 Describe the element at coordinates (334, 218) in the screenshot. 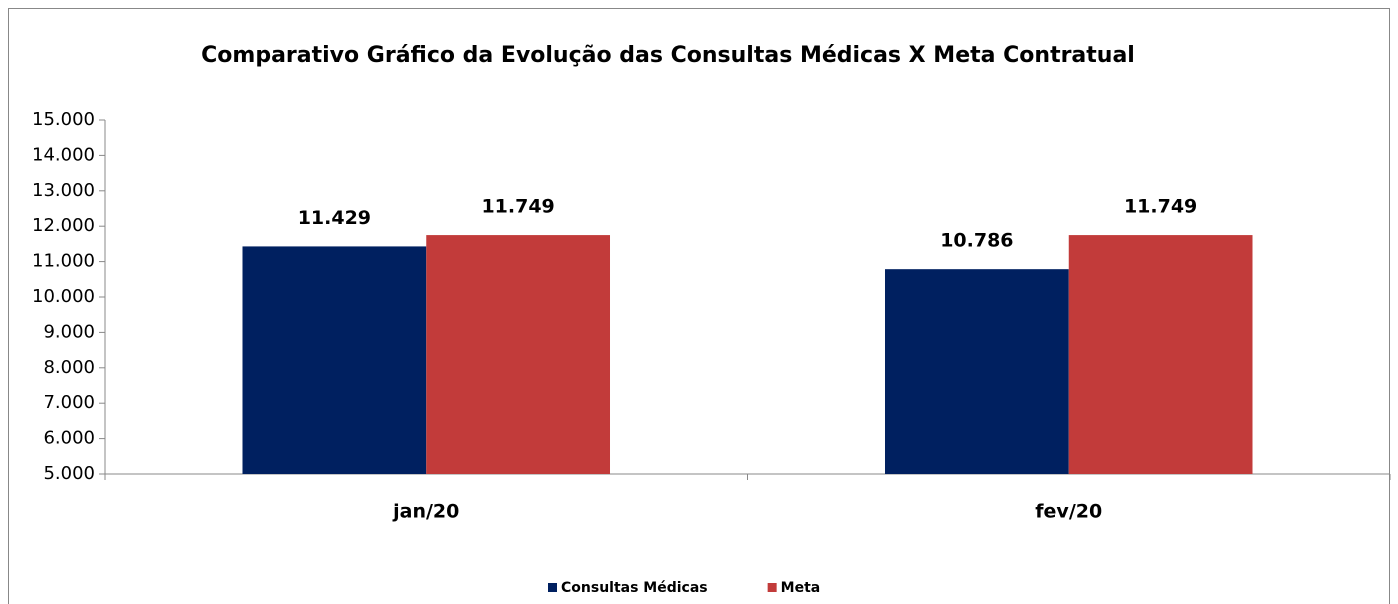

I see `value-label: 11.429` at that location.